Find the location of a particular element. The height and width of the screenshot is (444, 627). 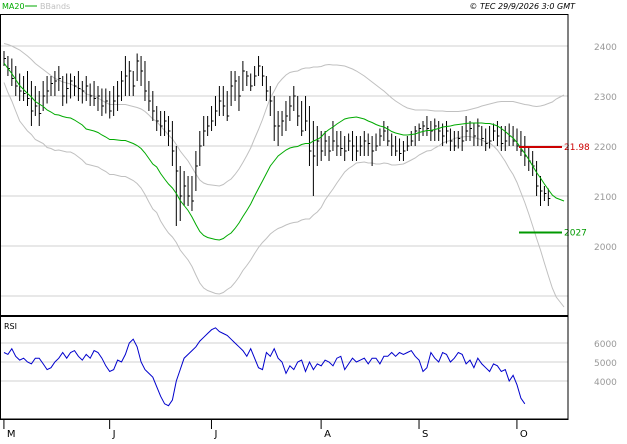

x-tick-label: M is located at coordinates (11, 434).